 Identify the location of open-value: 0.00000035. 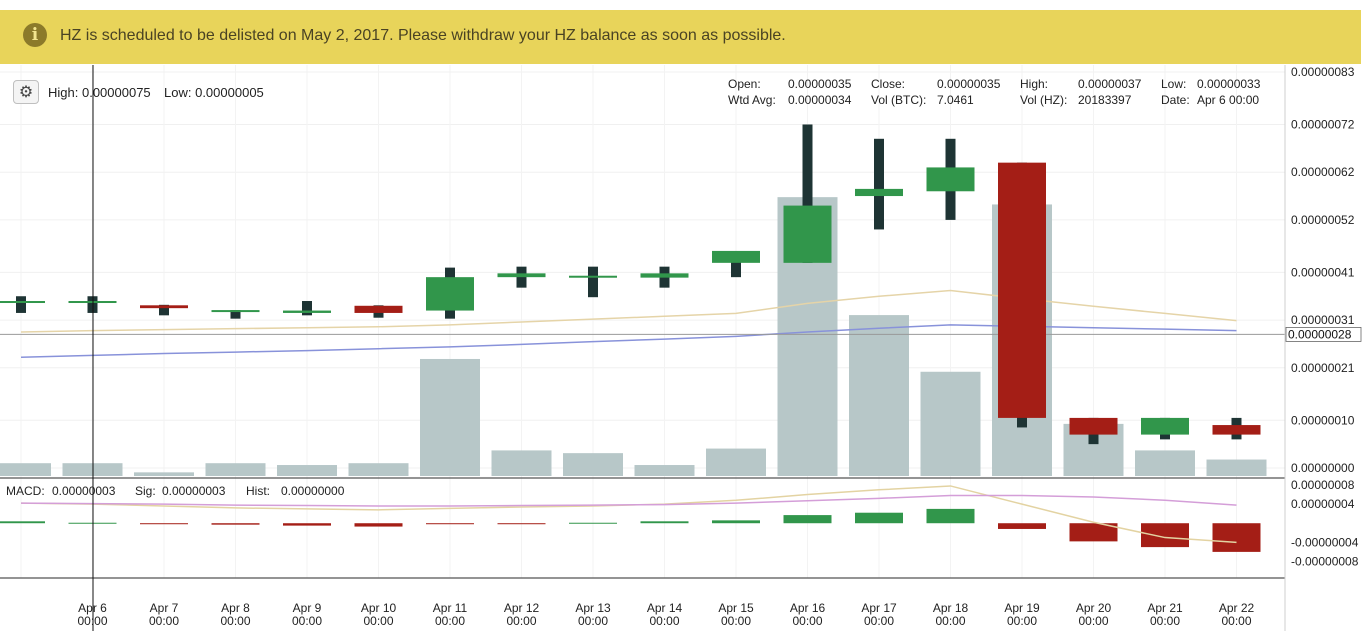
(820, 84).